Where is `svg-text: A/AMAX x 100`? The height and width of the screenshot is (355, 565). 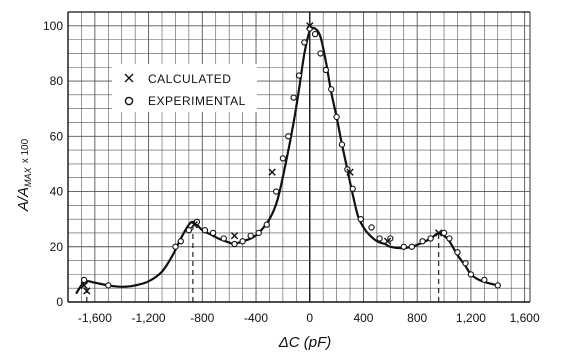
svg-text: A/AMAX x 100 is located at coordinates (24, 175).